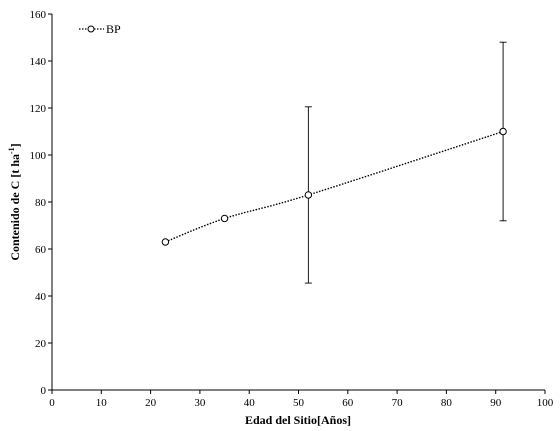  Describe the element at coordinates (447, 403) in the screenshot. I see `x-tick-label: 80` at that location.